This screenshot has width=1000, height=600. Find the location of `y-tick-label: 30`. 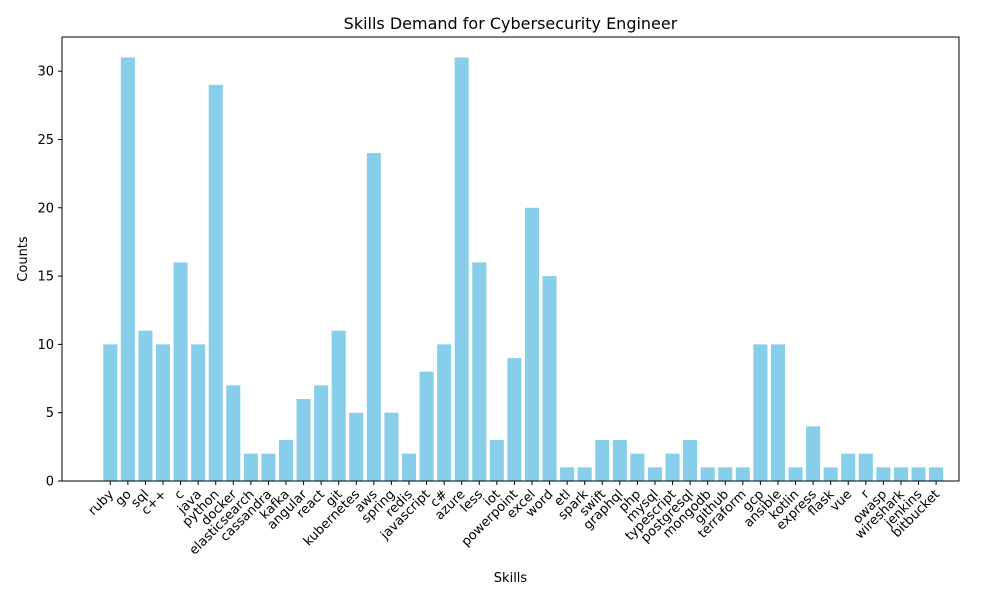

y-tick-label: 30 is located at coordinates (45, 72).